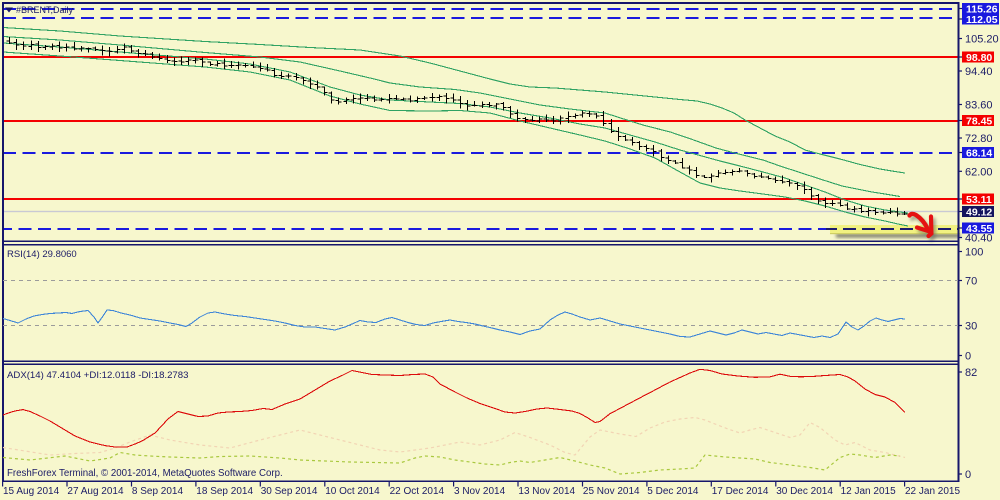  I want to click on svg-text: 30 Dec 2014, so click(804, 491).